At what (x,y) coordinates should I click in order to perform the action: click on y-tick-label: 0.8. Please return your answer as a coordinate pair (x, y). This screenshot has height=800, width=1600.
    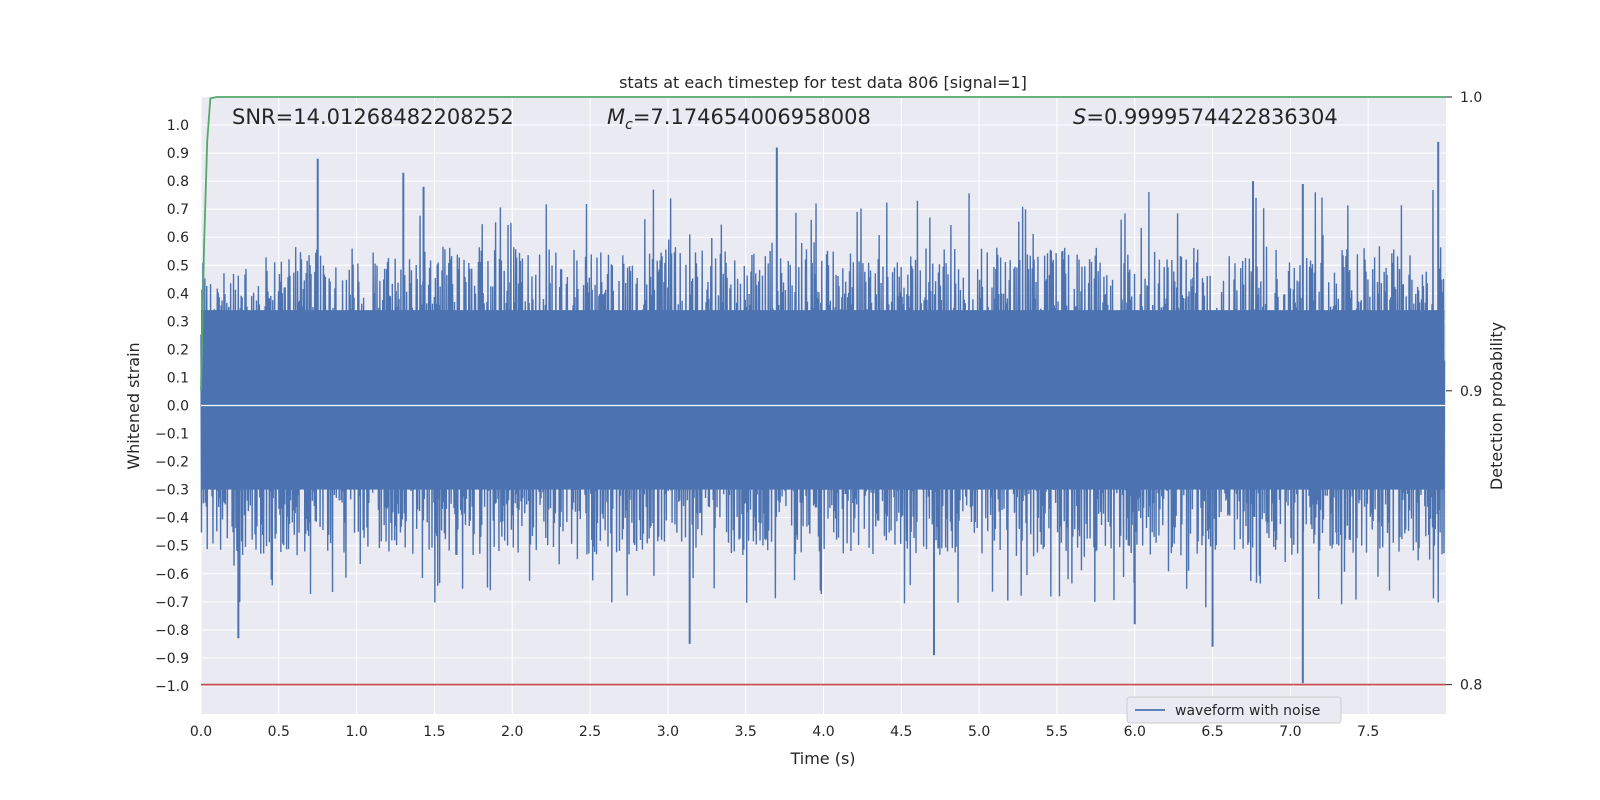
    Looking at the image, I should click on (178, 182).